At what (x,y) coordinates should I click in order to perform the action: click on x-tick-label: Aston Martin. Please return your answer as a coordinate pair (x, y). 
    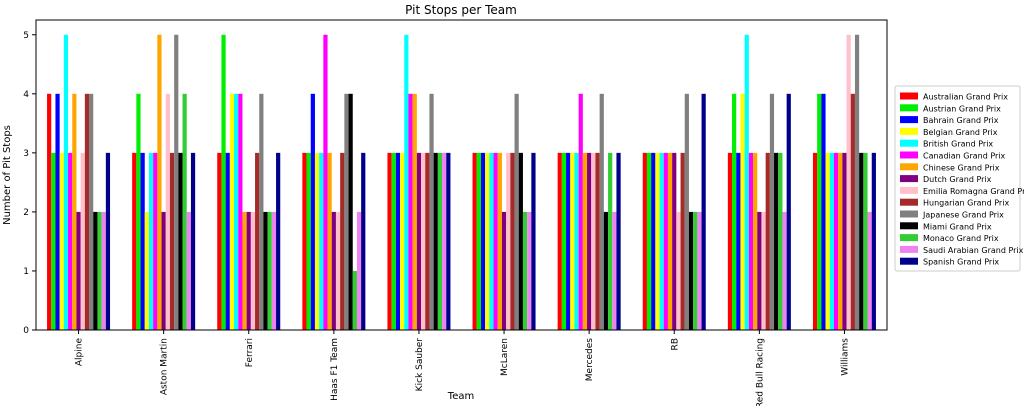
    Looking at the image, I should click on (165, 366).